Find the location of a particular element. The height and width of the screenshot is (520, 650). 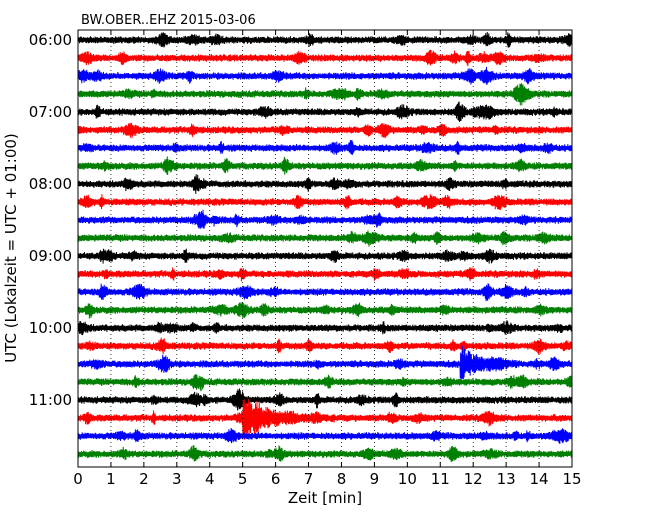

x-tick-label-1: 1 is located at coordinates (111, 479).